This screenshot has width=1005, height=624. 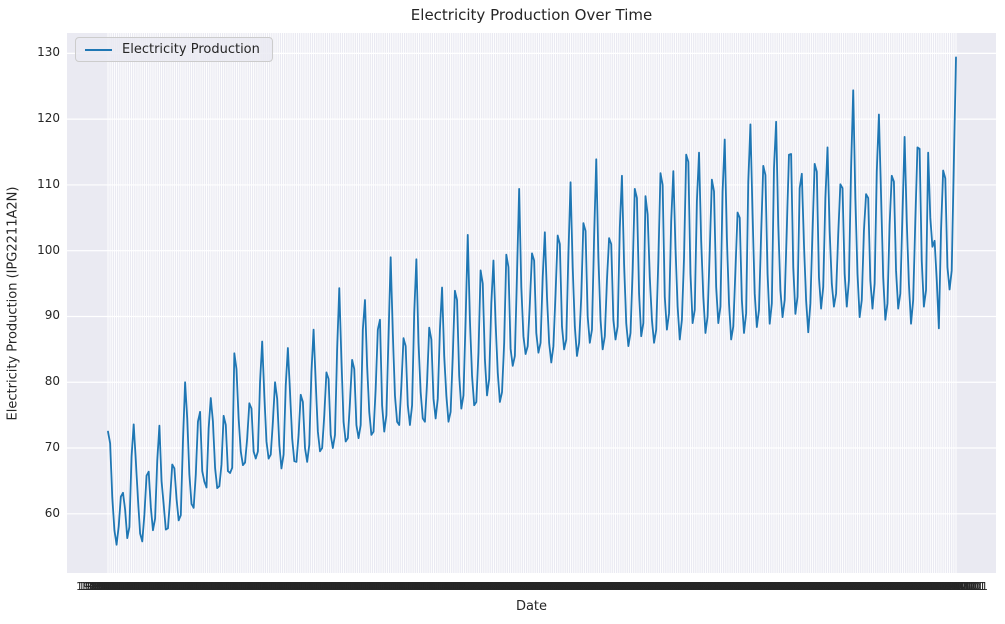 I want to click on svg-text: 1999-08-01, so click(x=483, y=586).